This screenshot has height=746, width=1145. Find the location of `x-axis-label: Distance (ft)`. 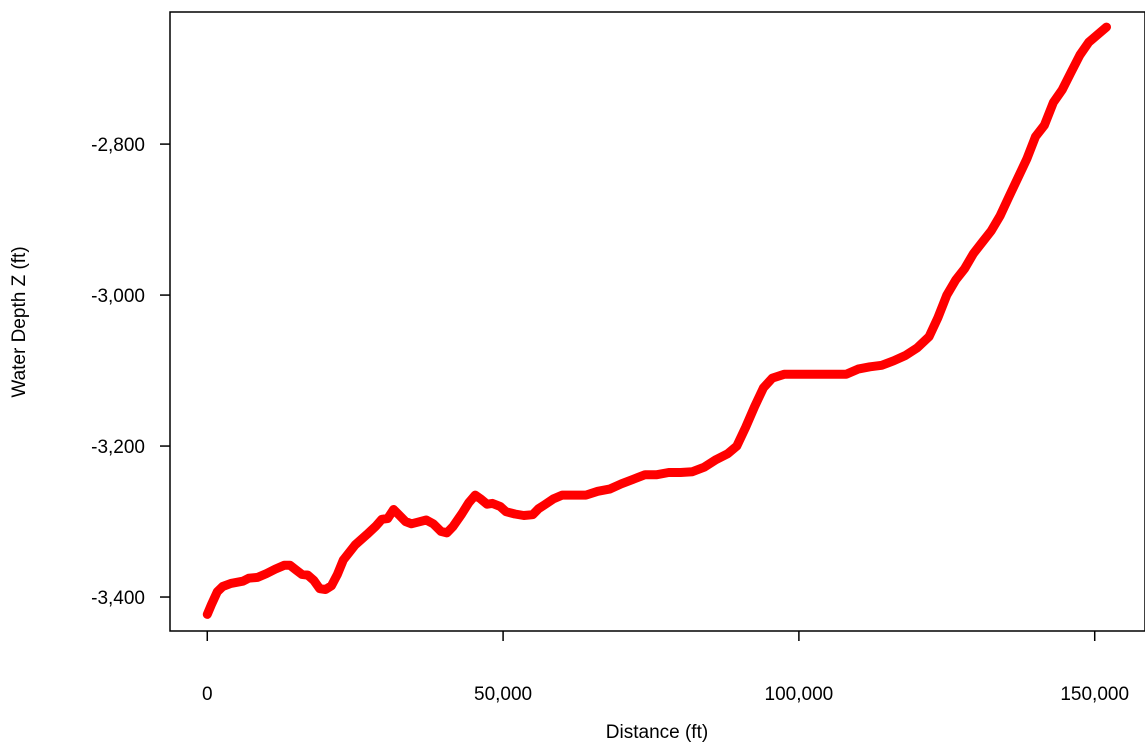

x-axis-label: Distance (ft) is located at coordinates (657, 732).